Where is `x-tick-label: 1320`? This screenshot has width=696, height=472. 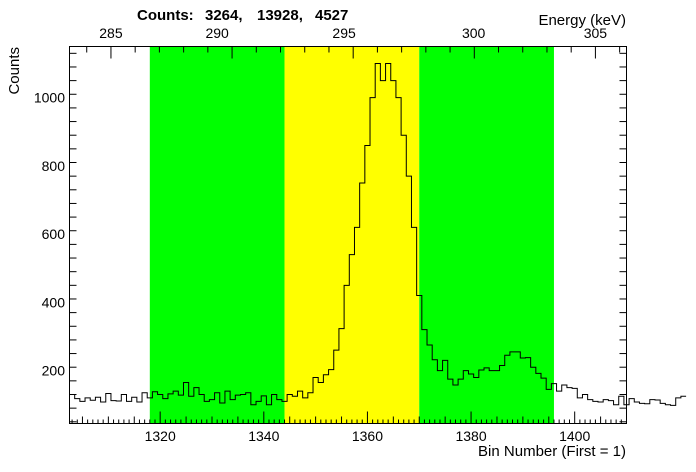
x-tick-label: 1320 is located at coordinates (160, 436).